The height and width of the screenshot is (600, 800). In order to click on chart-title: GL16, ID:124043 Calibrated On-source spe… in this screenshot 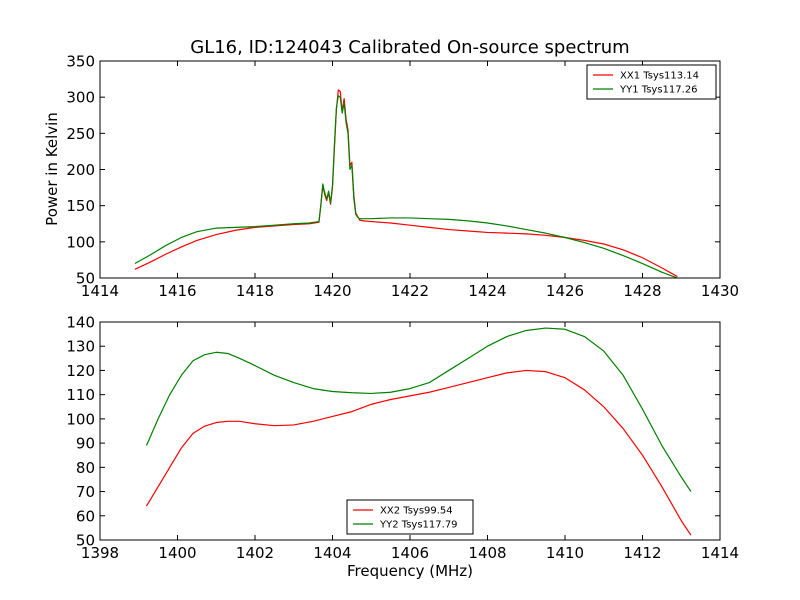, I will do `click(409, 47)`.